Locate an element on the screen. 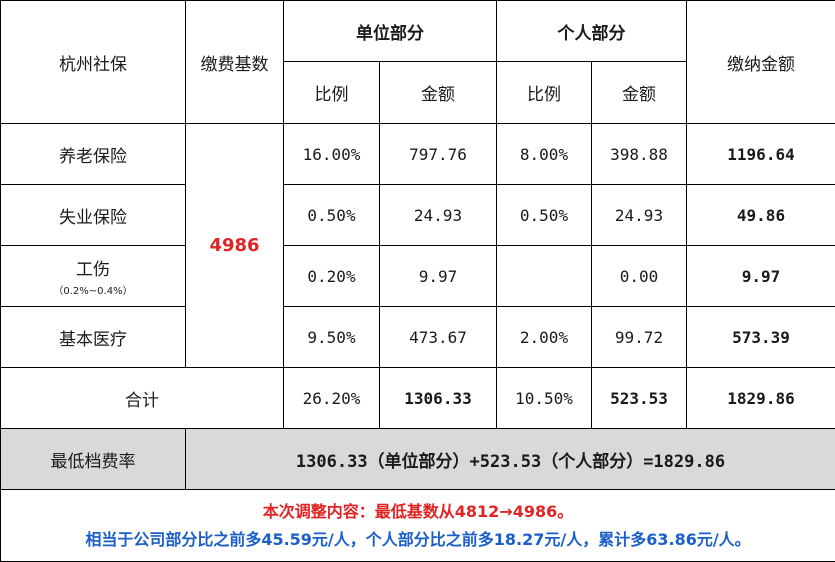  per-ratio-cell: 0.50% is located at coordinates (544, 215).